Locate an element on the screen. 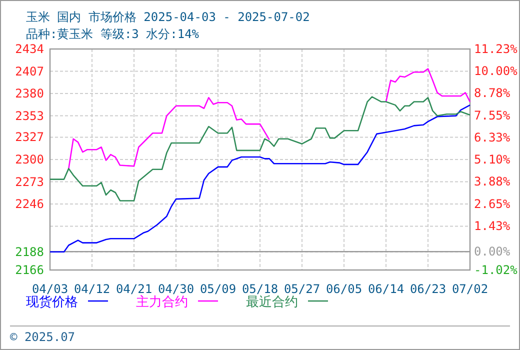 The height and width of the screenshot is (350, 520). x-tick-label: 04/12 is located at coordinates (92, 289).